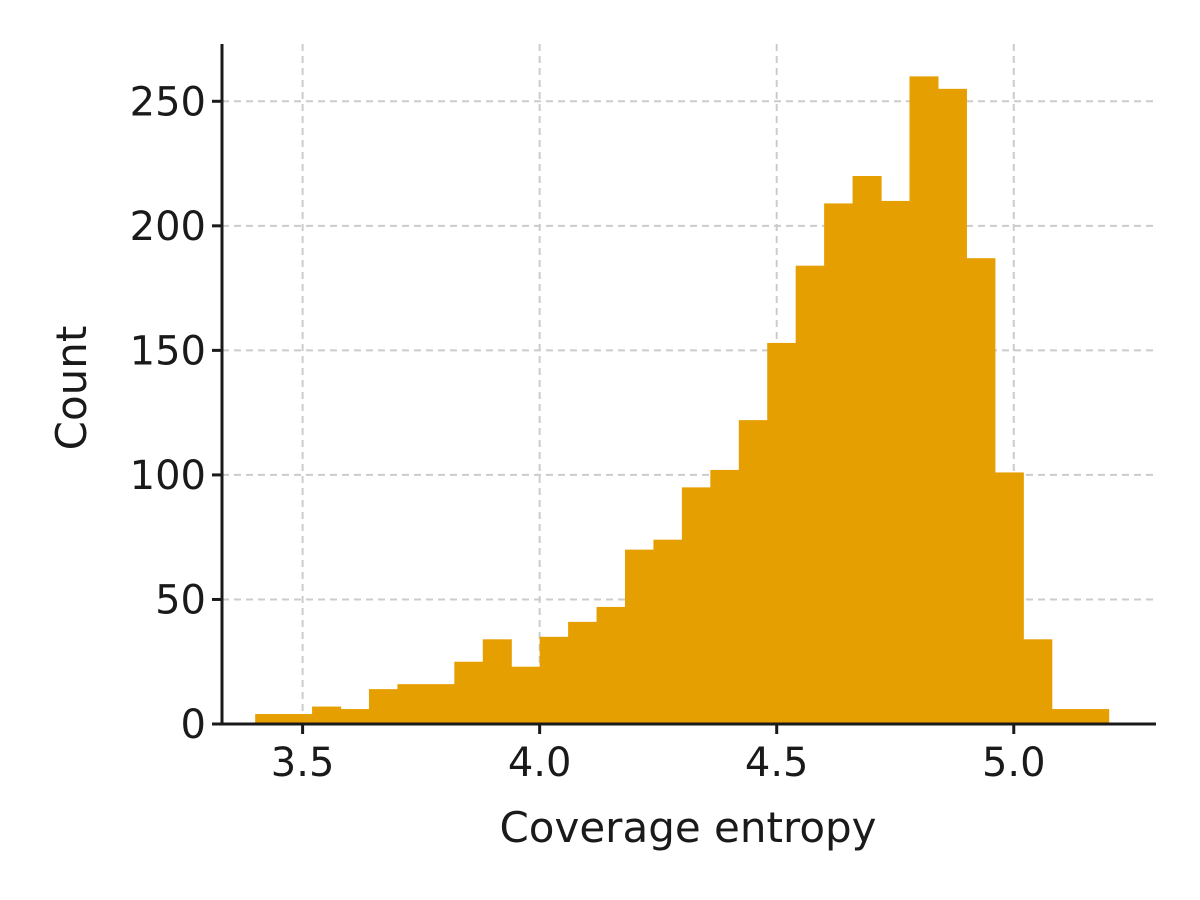 This screenshot has height=900, width=1200. Describe the element at coordinates (303, 763) in the screenshot. I see `x-tick-label: 3.5` at that location.